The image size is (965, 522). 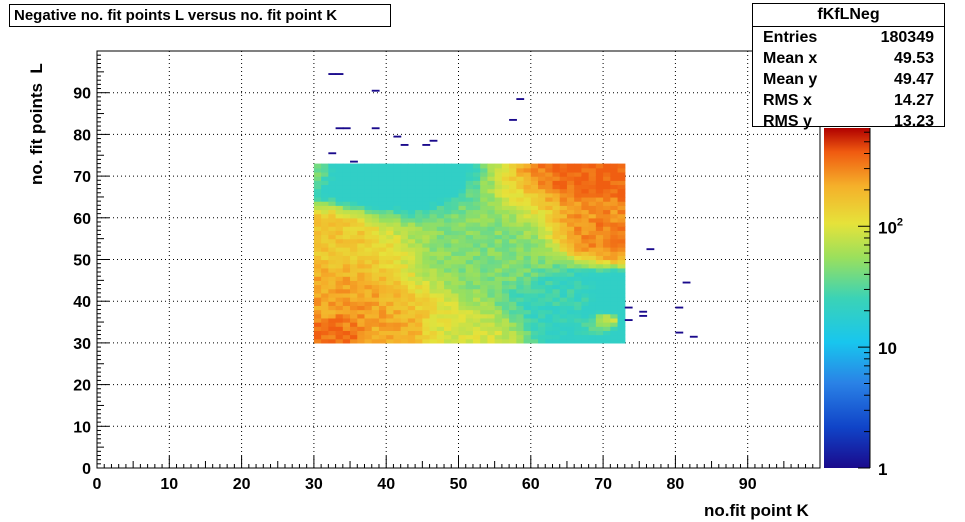 I want to click on x-tick-label: 70, so click(x=603, y=484).